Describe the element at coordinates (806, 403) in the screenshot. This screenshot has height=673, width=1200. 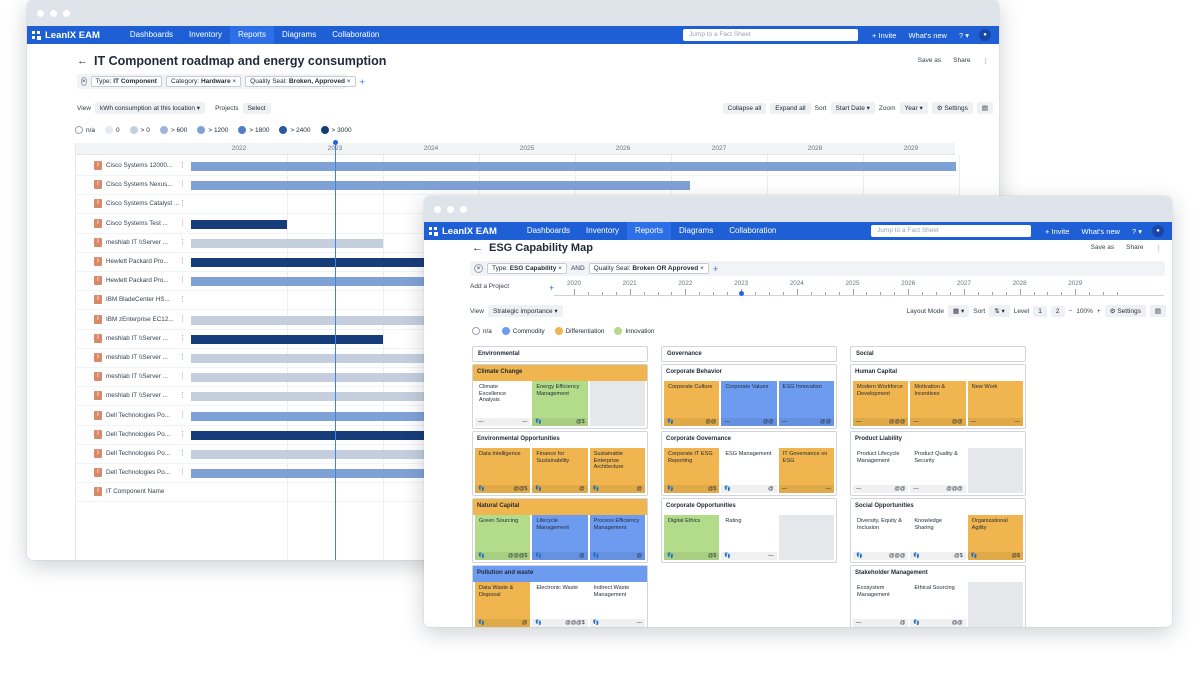
I see `capability-card: ESG Innovation — @@` at that location.